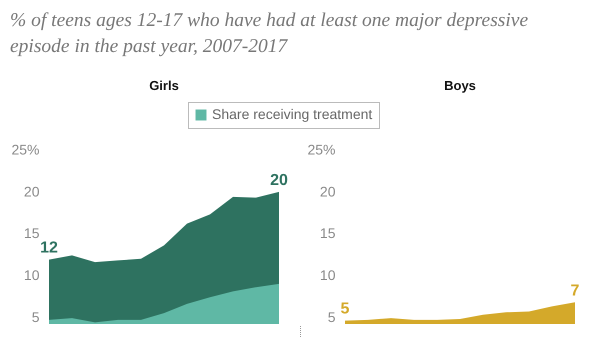 This screenshot has width=600, height=337. What do you see at coordinates (345, 309) in the screenshot?
I see `data-label: 5` at bounding box center [345, 309].